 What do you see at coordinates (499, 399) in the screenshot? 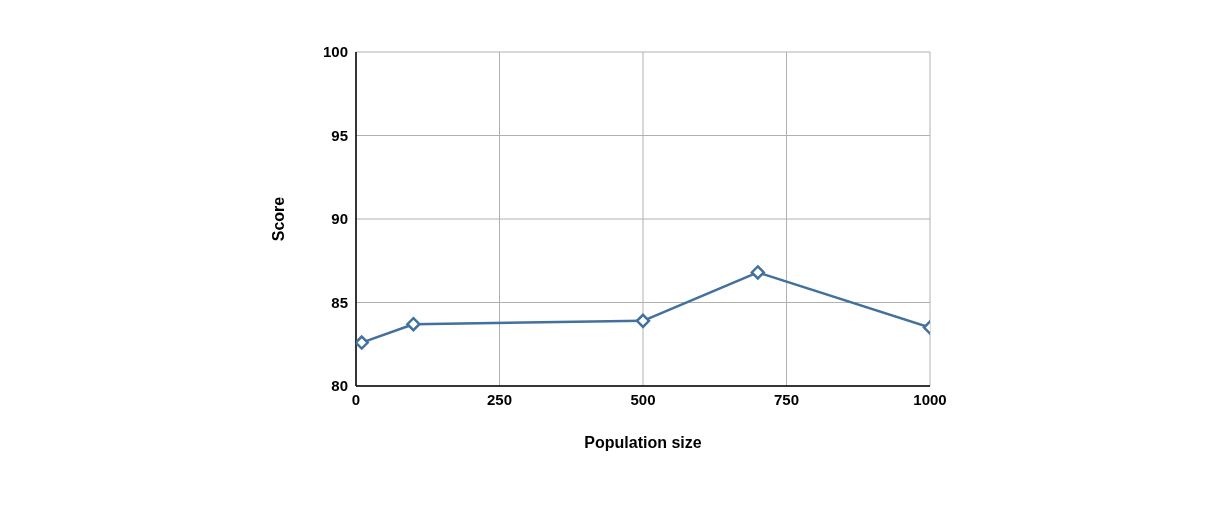
I see `x-tick-label: 250` at bounding box center [499, 399].